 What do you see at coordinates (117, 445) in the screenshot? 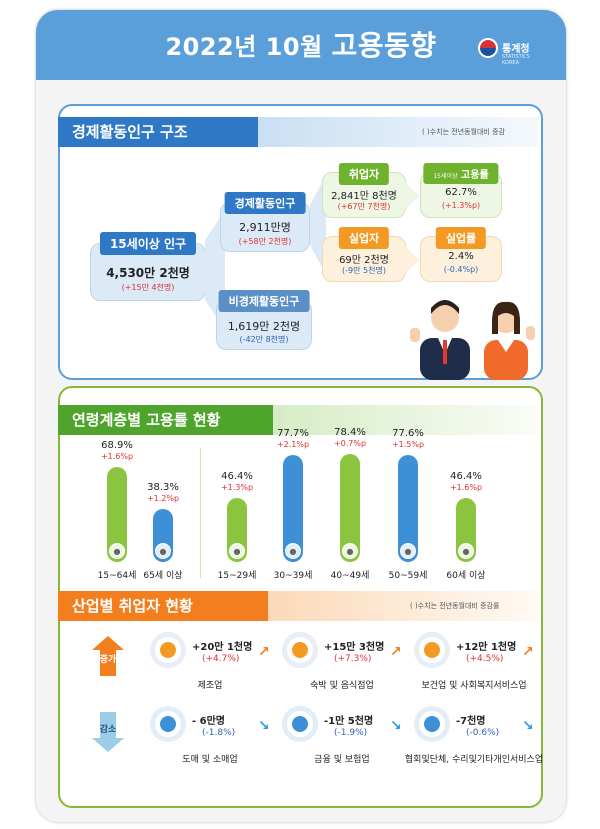
I see `age-value: 68.9%` at bounding box center [117, 445].